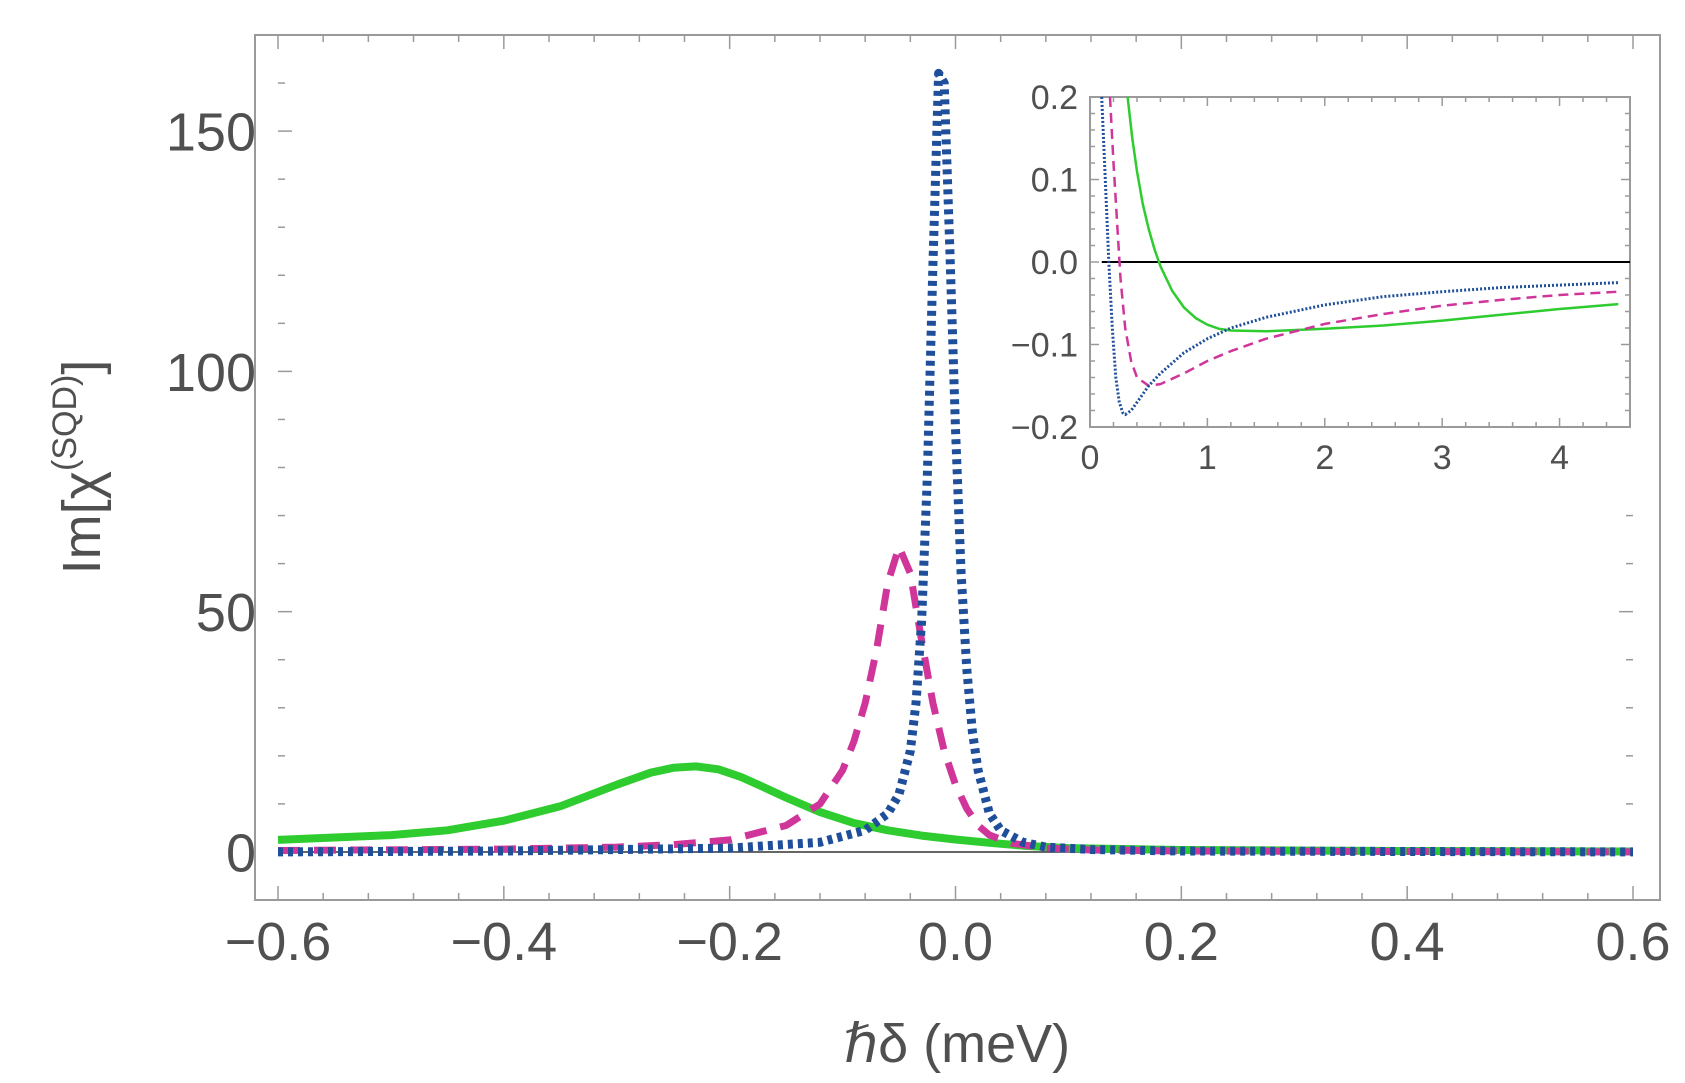  I want to click on y-axis-title: Im[χ(SQD)], so click(79, 467).